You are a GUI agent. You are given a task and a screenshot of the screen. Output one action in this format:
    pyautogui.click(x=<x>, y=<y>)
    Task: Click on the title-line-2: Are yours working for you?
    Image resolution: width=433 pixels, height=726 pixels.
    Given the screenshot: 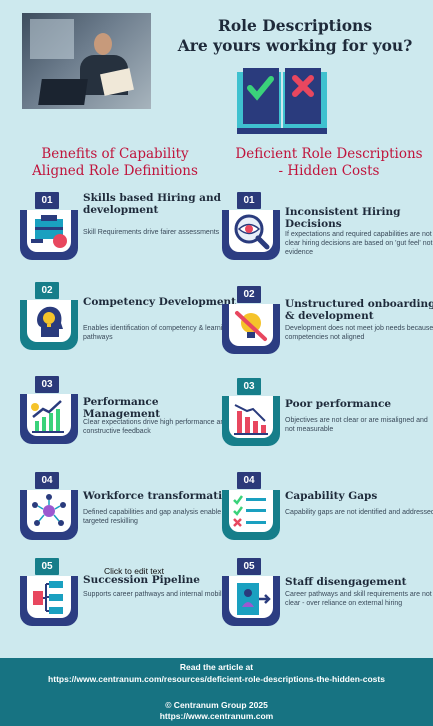 What is the action you would take?
    pyautogui.click(x=295, y=45)
    